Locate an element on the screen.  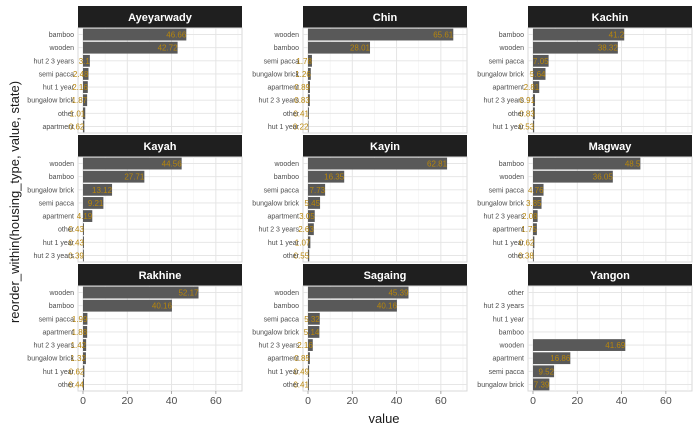
data-label: 0.38 is located at coordinates (526, 255).